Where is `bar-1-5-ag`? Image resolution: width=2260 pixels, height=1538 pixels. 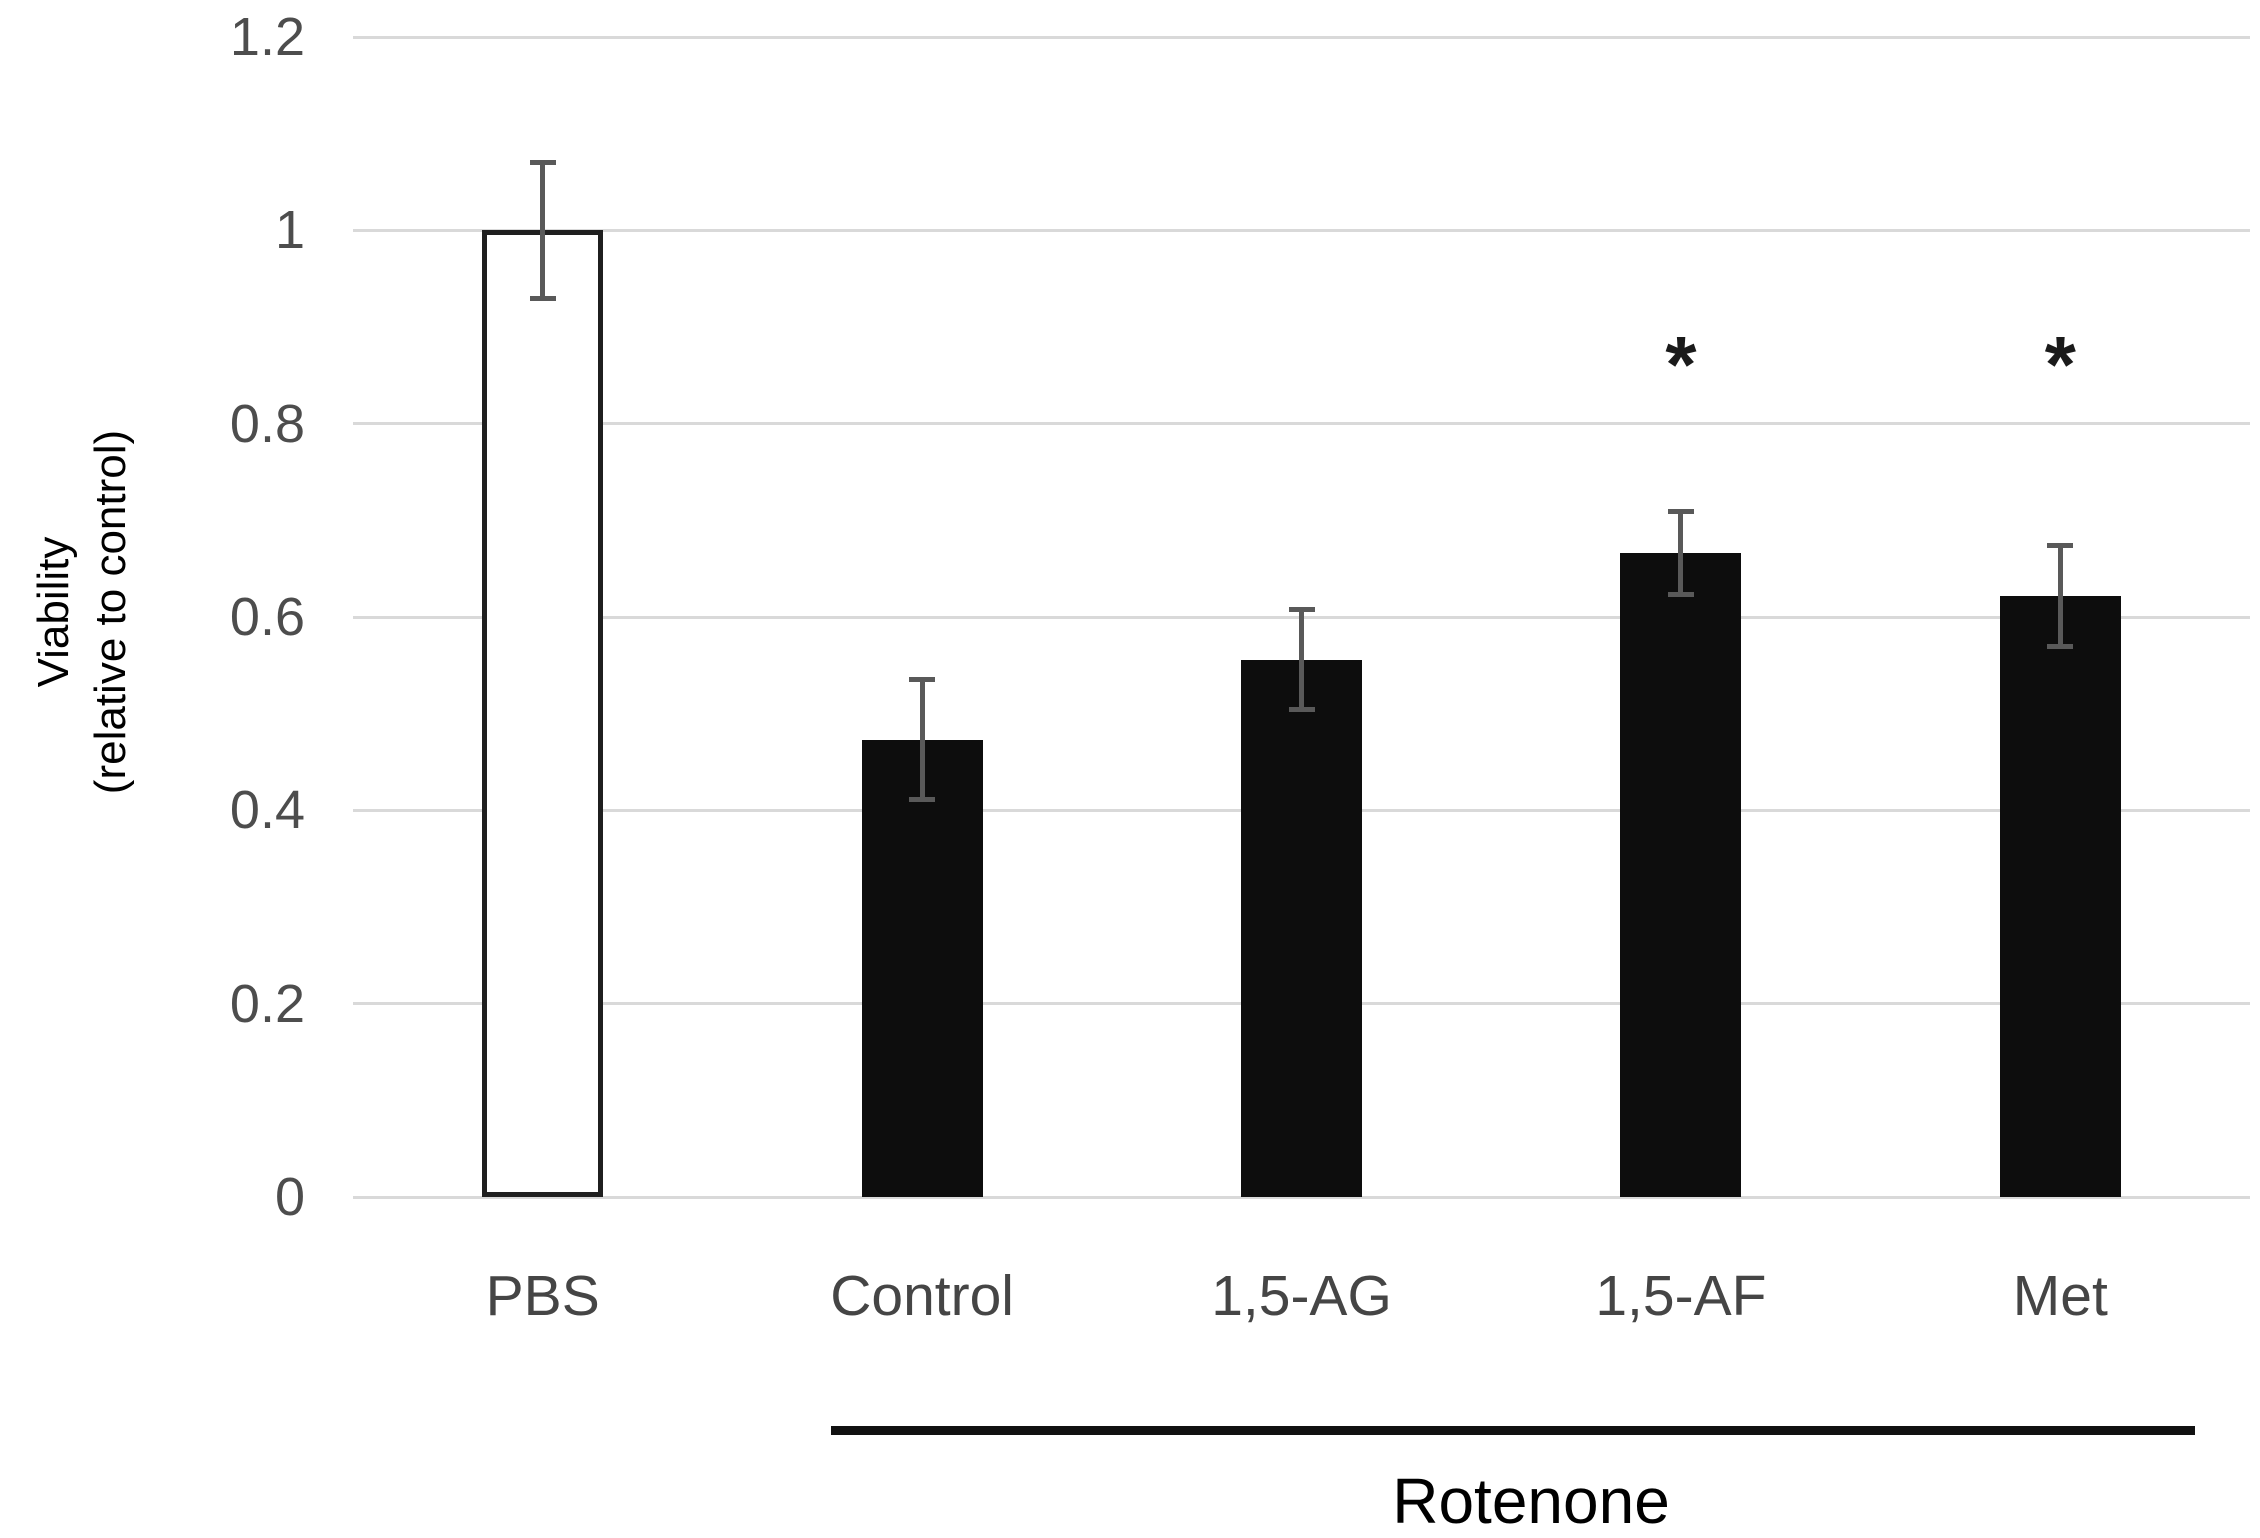
bar-1-5-ag is located at coordinates (1301, 928).